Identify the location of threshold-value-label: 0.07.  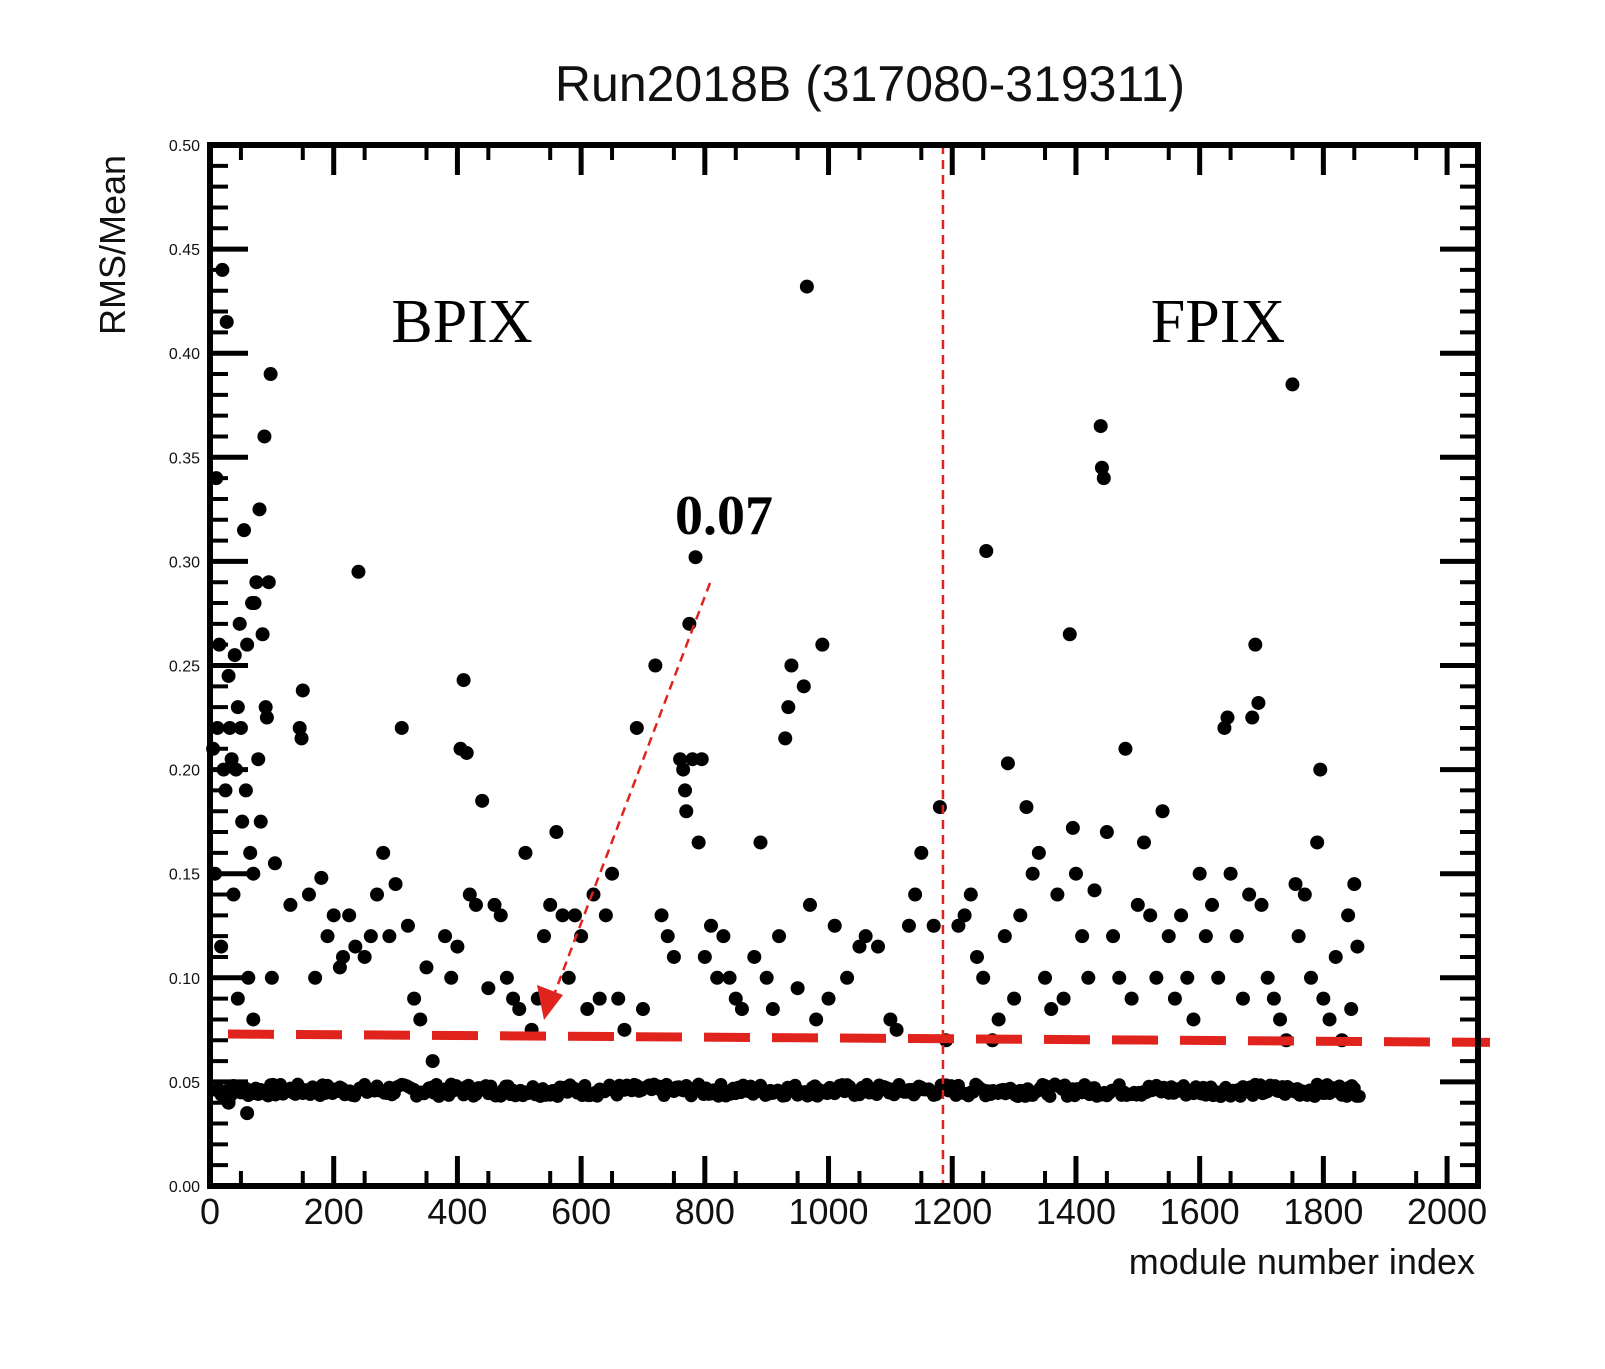
(724, 516).